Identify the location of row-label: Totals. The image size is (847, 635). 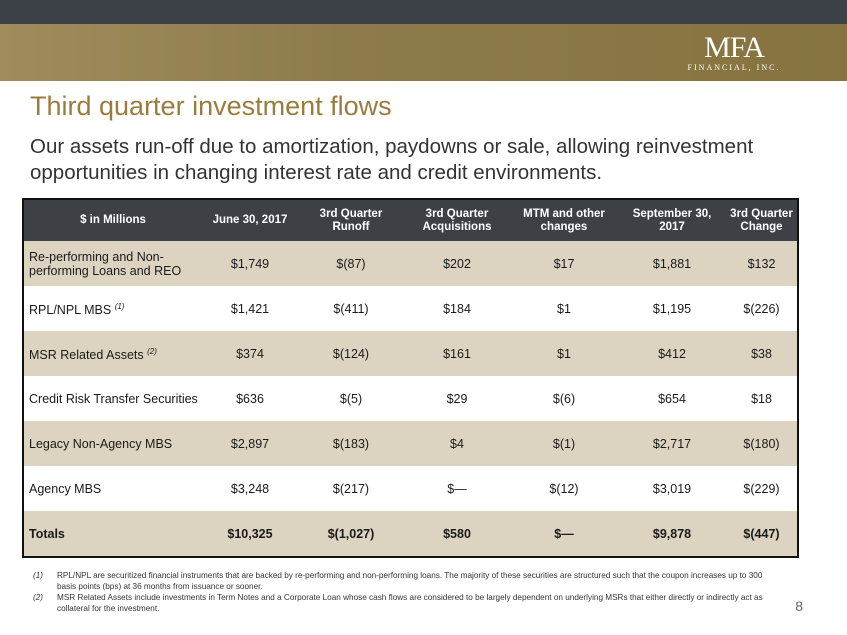
(112, 534).